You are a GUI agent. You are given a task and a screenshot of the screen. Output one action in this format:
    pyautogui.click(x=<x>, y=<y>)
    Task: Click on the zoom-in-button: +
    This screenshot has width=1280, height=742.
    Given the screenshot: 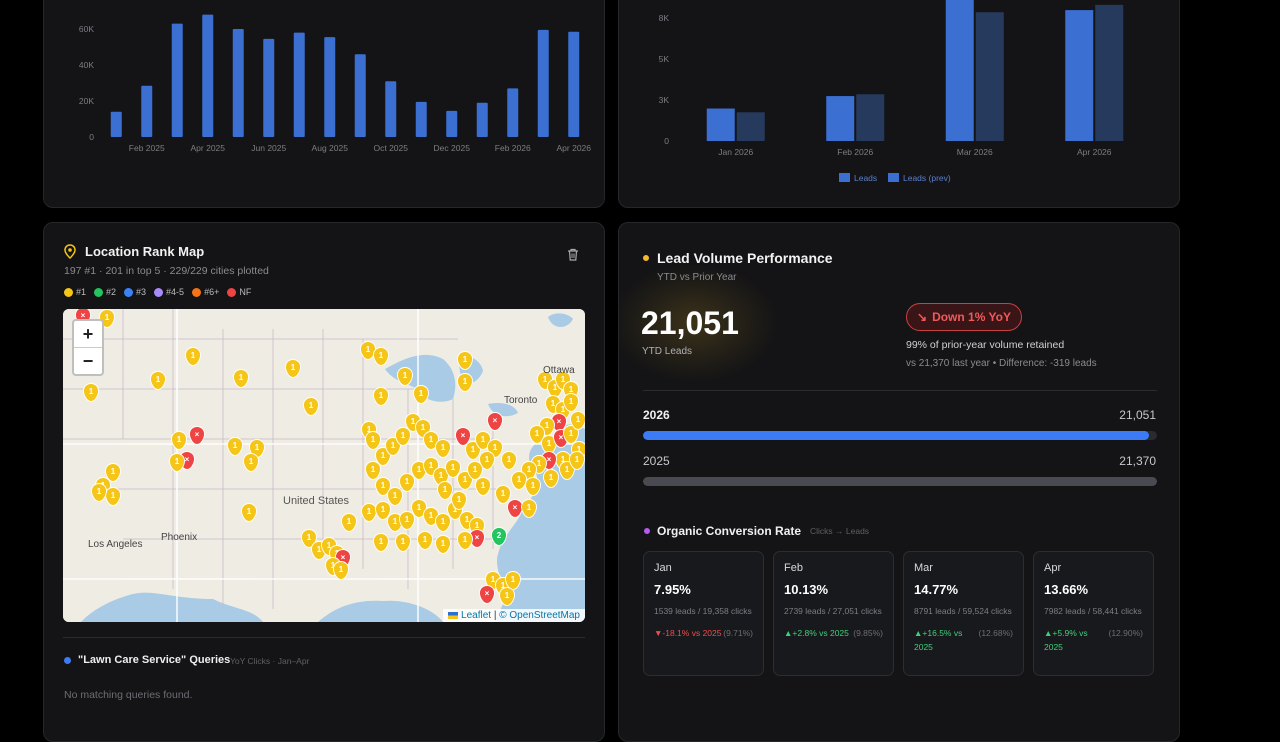 What is the action you would take?
    pyautogui.click(x=88, y=334)
    